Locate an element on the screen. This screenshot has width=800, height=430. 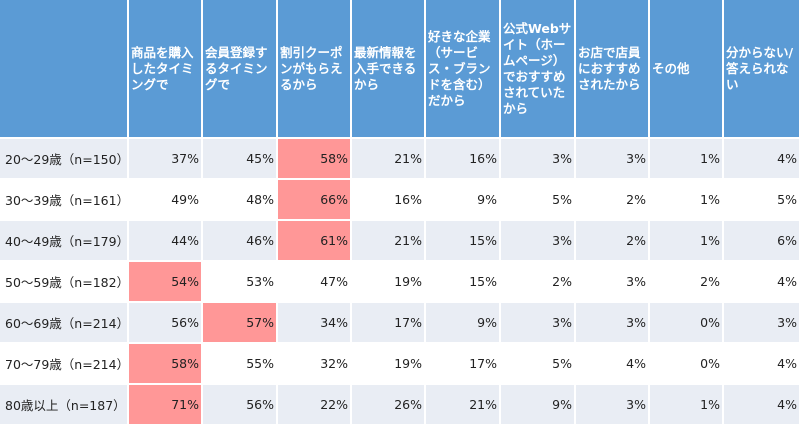
value-cell: 71% is located at coordinates (165, 405).